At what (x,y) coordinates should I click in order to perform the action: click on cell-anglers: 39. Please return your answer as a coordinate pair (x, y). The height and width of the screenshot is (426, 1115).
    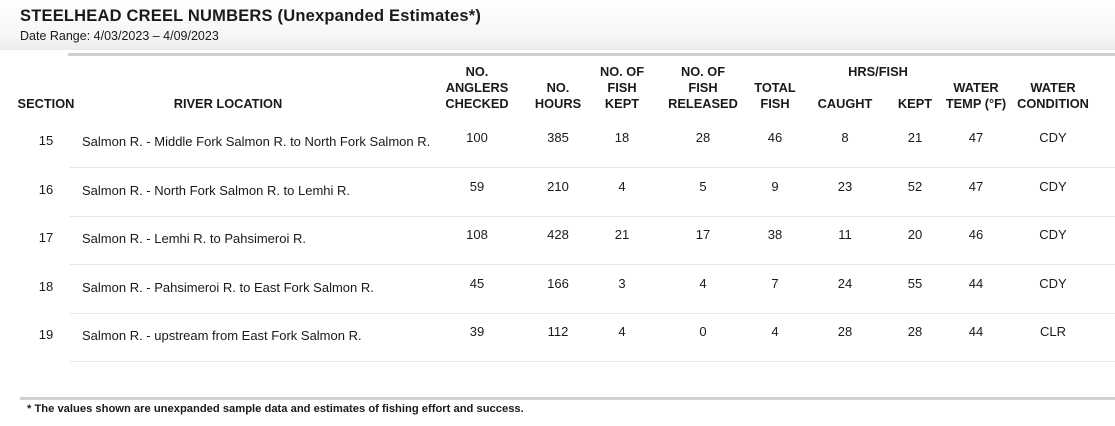
    Looking at the image, I should click on (477, 331).